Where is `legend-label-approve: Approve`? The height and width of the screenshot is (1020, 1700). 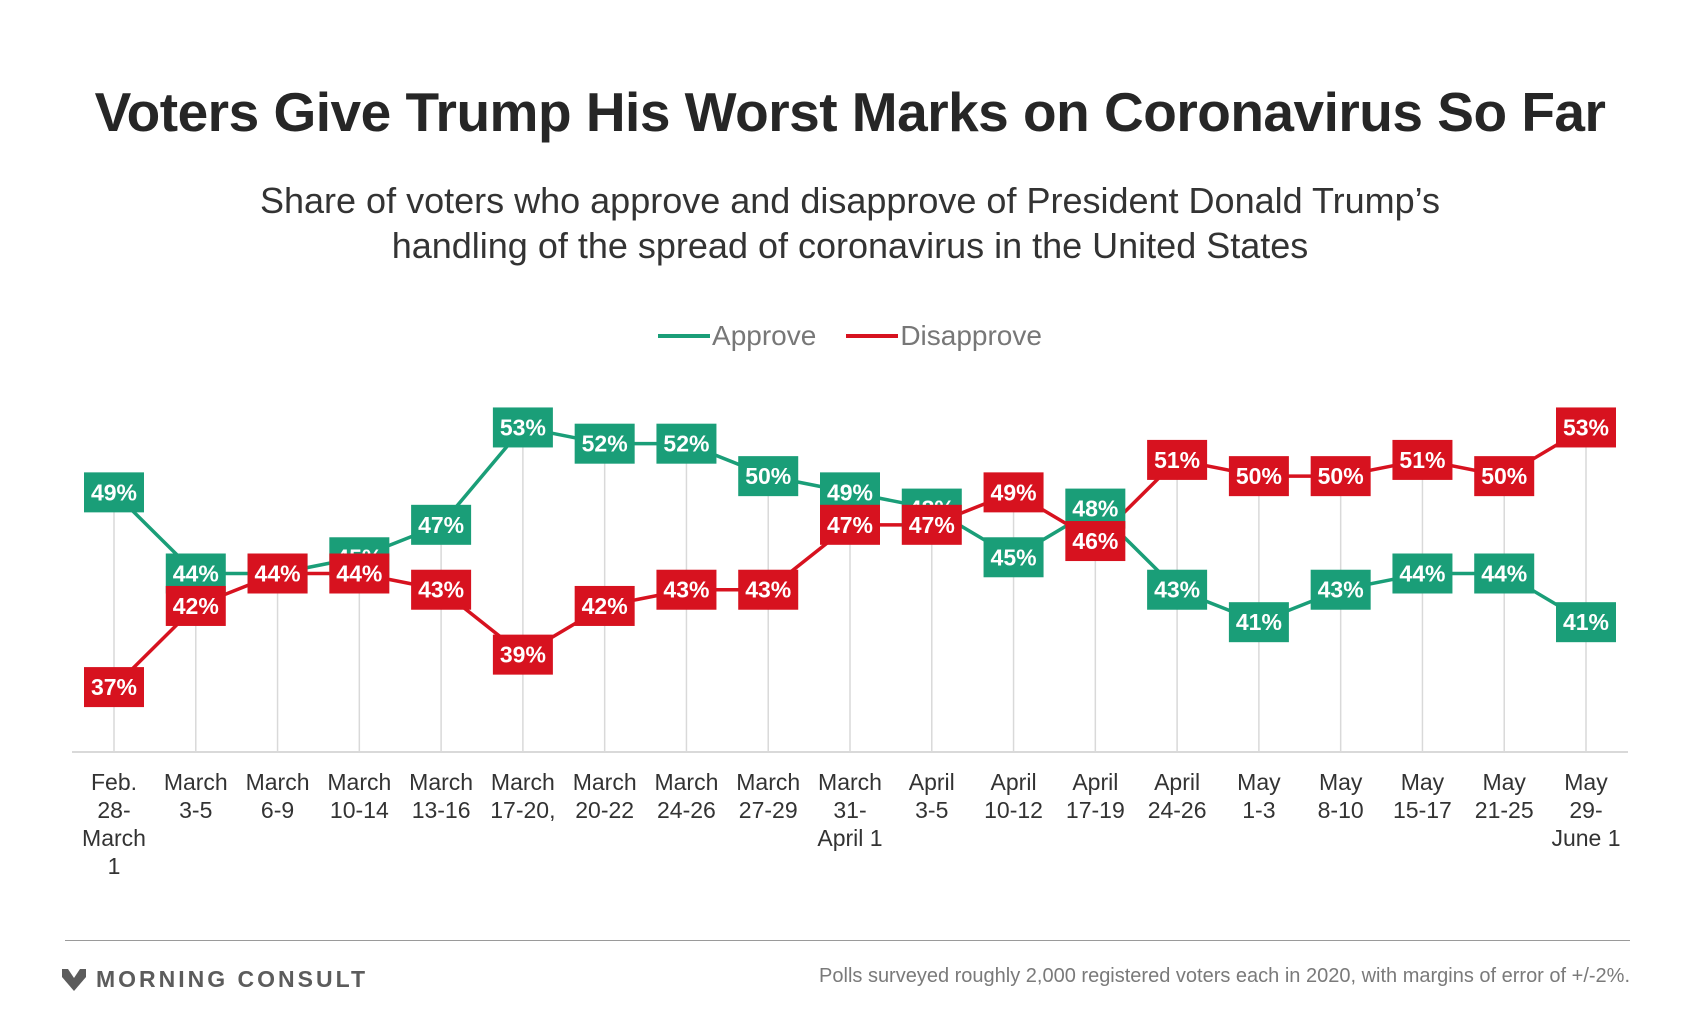
legend-label-approve: Approve is located at coordinates (764, 335).